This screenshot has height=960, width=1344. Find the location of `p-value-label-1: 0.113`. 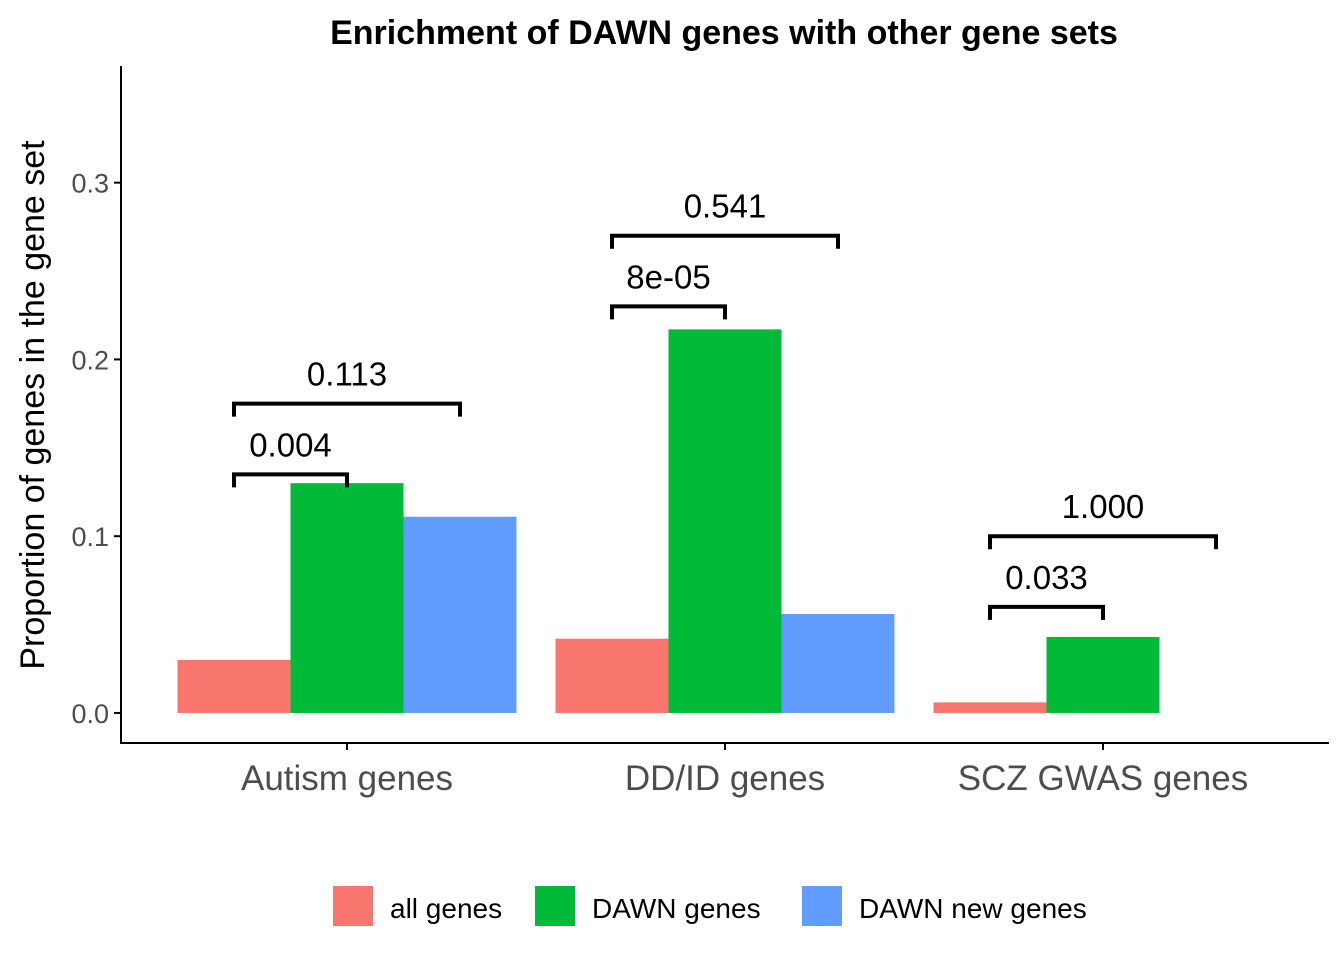

p-value-label-1: 0.113 is located at coordinates (347, 374).